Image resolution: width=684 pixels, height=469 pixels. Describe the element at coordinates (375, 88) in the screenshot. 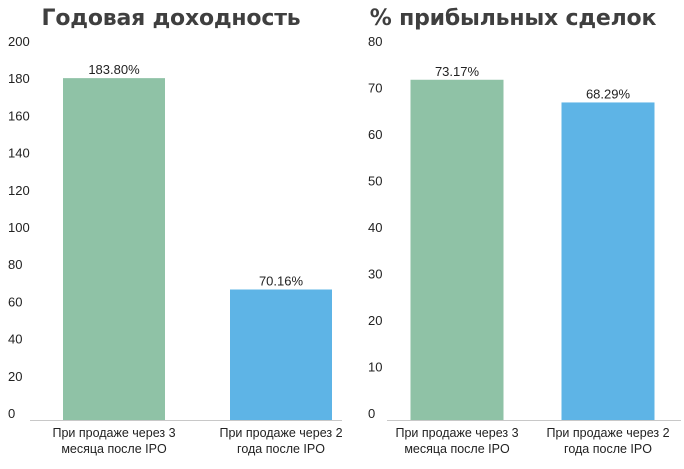

I see `y-tick-label: 70` at that location.